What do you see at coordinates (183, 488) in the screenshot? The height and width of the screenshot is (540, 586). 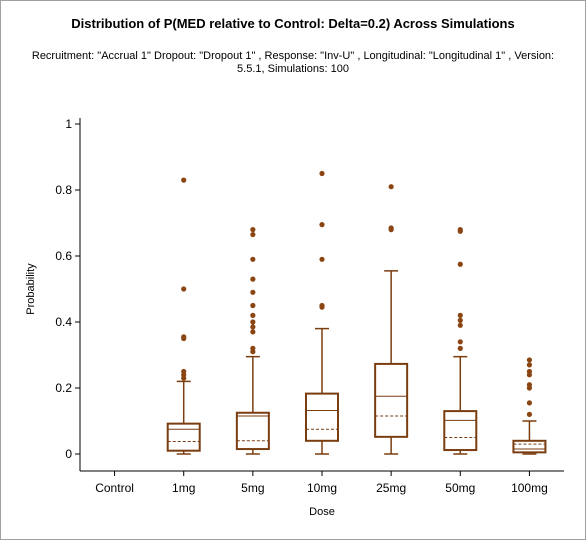 I see `x-tick-label: 1mg` at bounding box center [183, 488].